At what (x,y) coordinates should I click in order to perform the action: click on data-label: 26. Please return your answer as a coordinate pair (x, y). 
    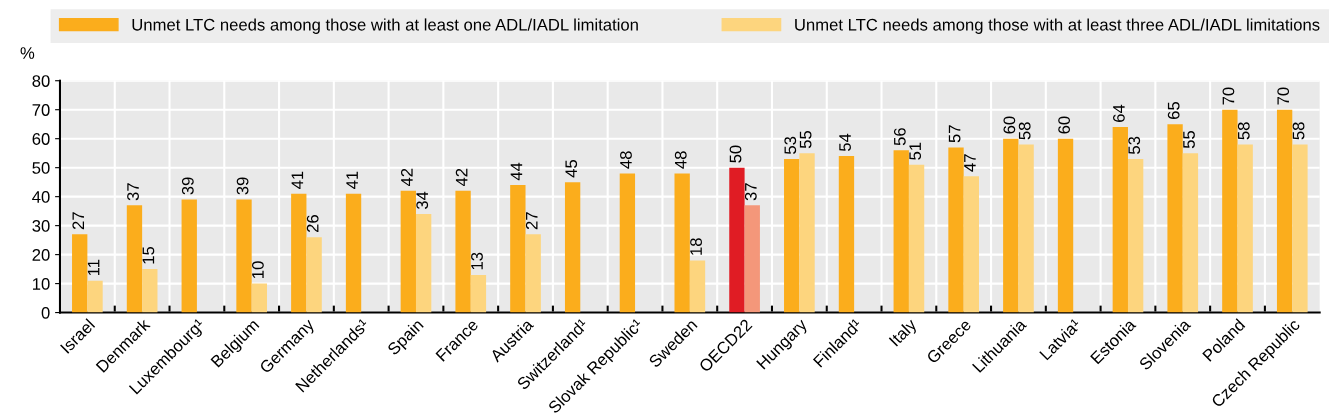
    Looking at the image, I should click on (312, 224).